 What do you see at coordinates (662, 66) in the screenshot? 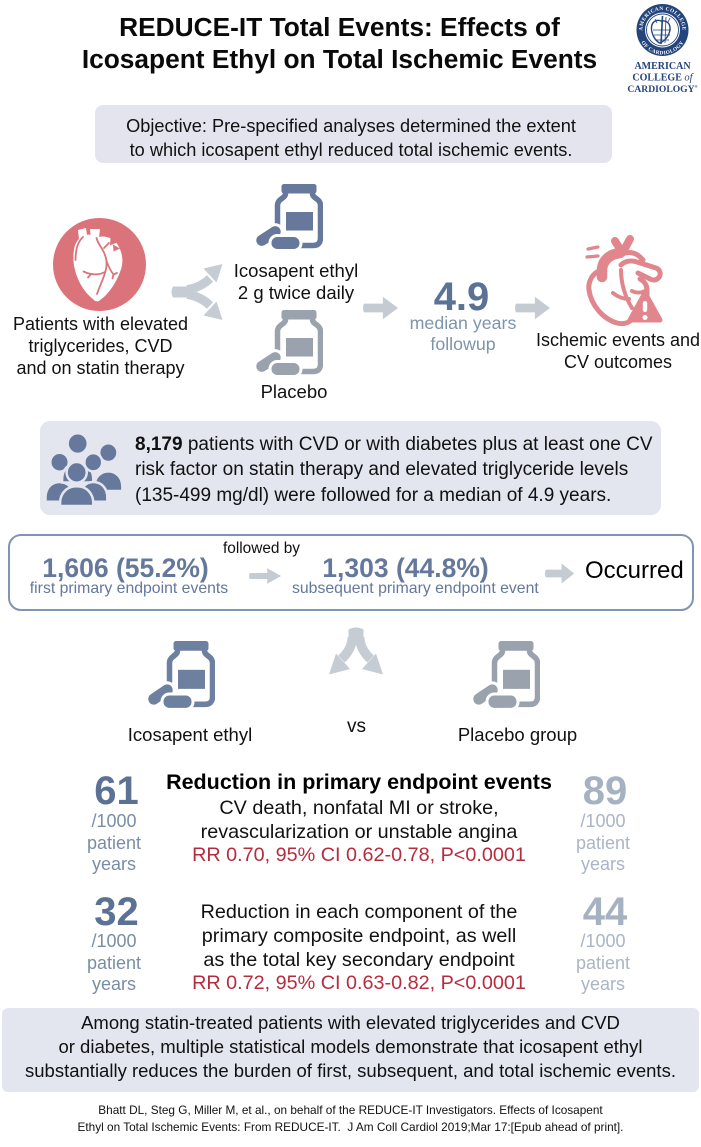
I see `svg-text: AMERICAN` at bounding box center [662, 66].